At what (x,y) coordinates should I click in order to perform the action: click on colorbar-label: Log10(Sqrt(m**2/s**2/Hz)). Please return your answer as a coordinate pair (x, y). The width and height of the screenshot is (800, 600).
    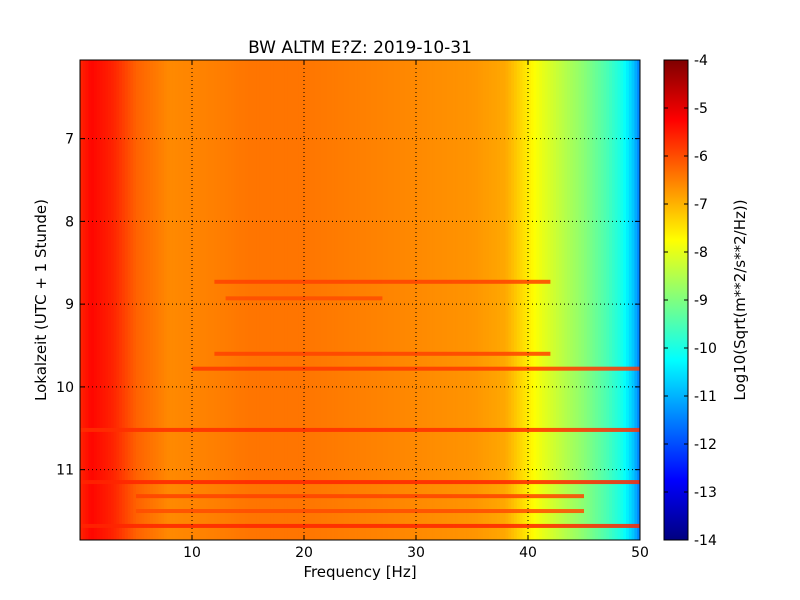
    Looking at the image, I should click on (740, 299).